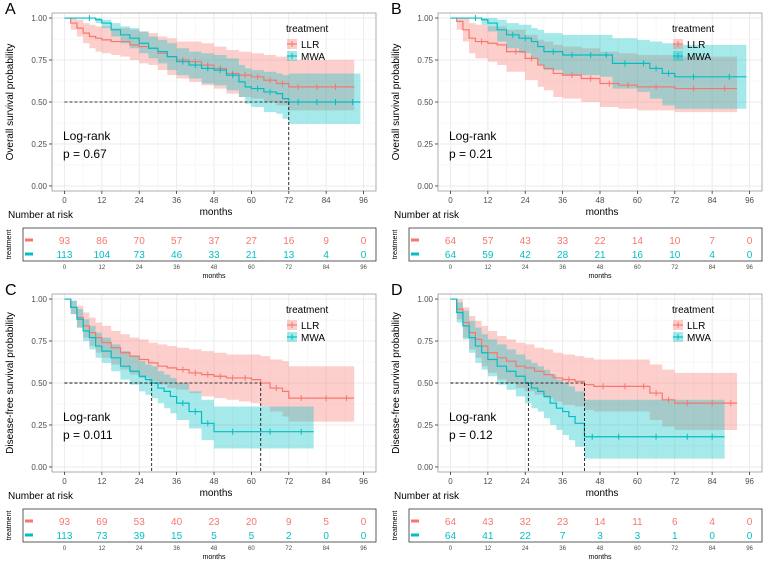 Image resolution: width=771 pixels, height=566 pixels. I want to click on risk-count: 37, so click(214, 241).